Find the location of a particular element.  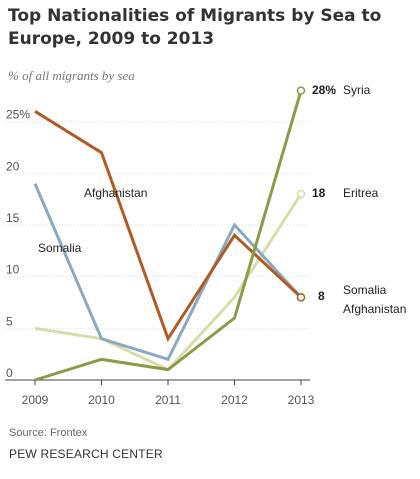

value-syria: 28% is located at coordinates (324, 90).